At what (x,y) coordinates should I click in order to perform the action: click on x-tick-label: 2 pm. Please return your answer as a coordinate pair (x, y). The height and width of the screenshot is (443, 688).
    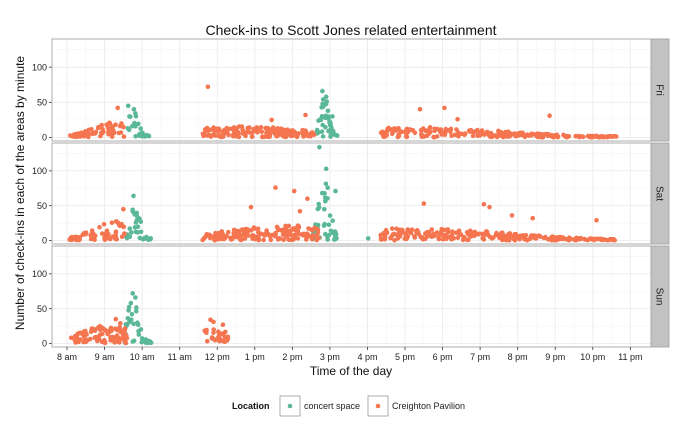
    Looking at the image, I should click on (292, 357).